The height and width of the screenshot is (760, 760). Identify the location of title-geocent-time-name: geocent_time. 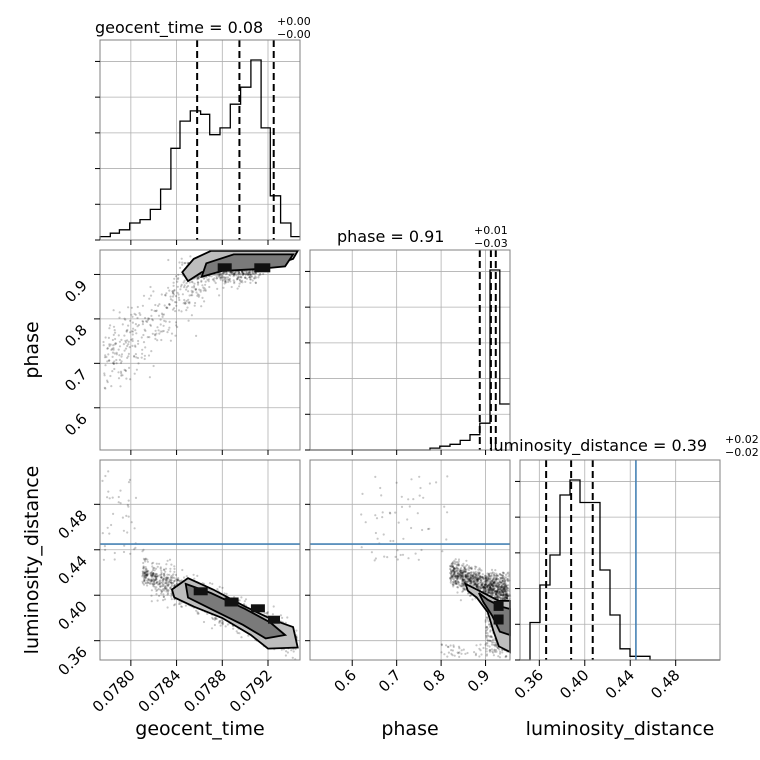
(149, 28).